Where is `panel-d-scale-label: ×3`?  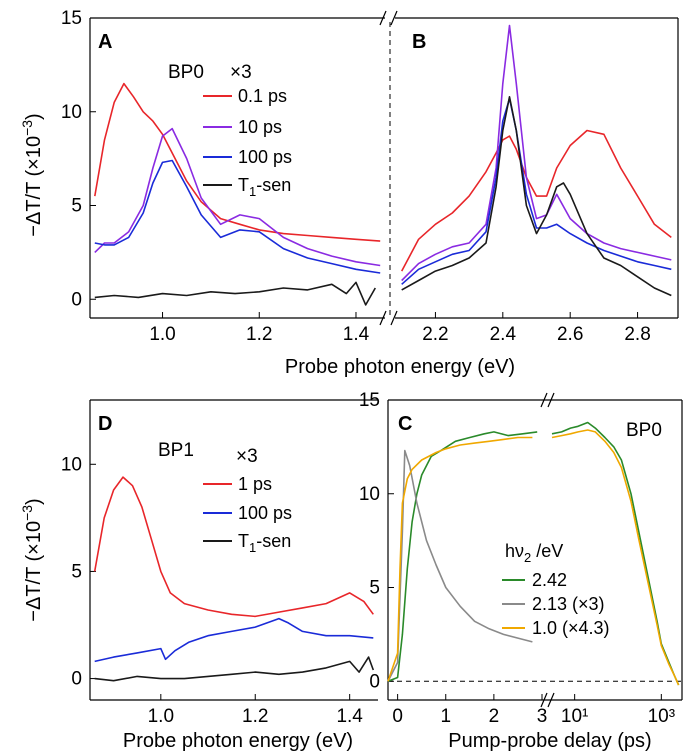 panel-d-scale-label: ×3 is located at coordinates (247, 456).